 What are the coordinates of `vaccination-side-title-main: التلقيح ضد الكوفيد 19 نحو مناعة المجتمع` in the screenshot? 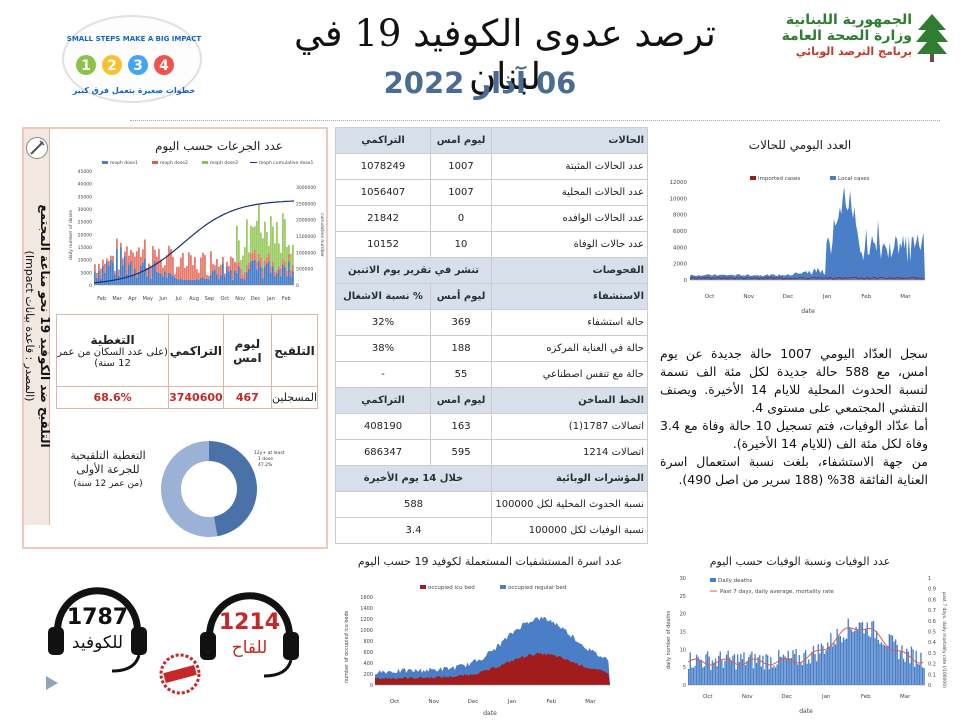 It's located at (45, 326).